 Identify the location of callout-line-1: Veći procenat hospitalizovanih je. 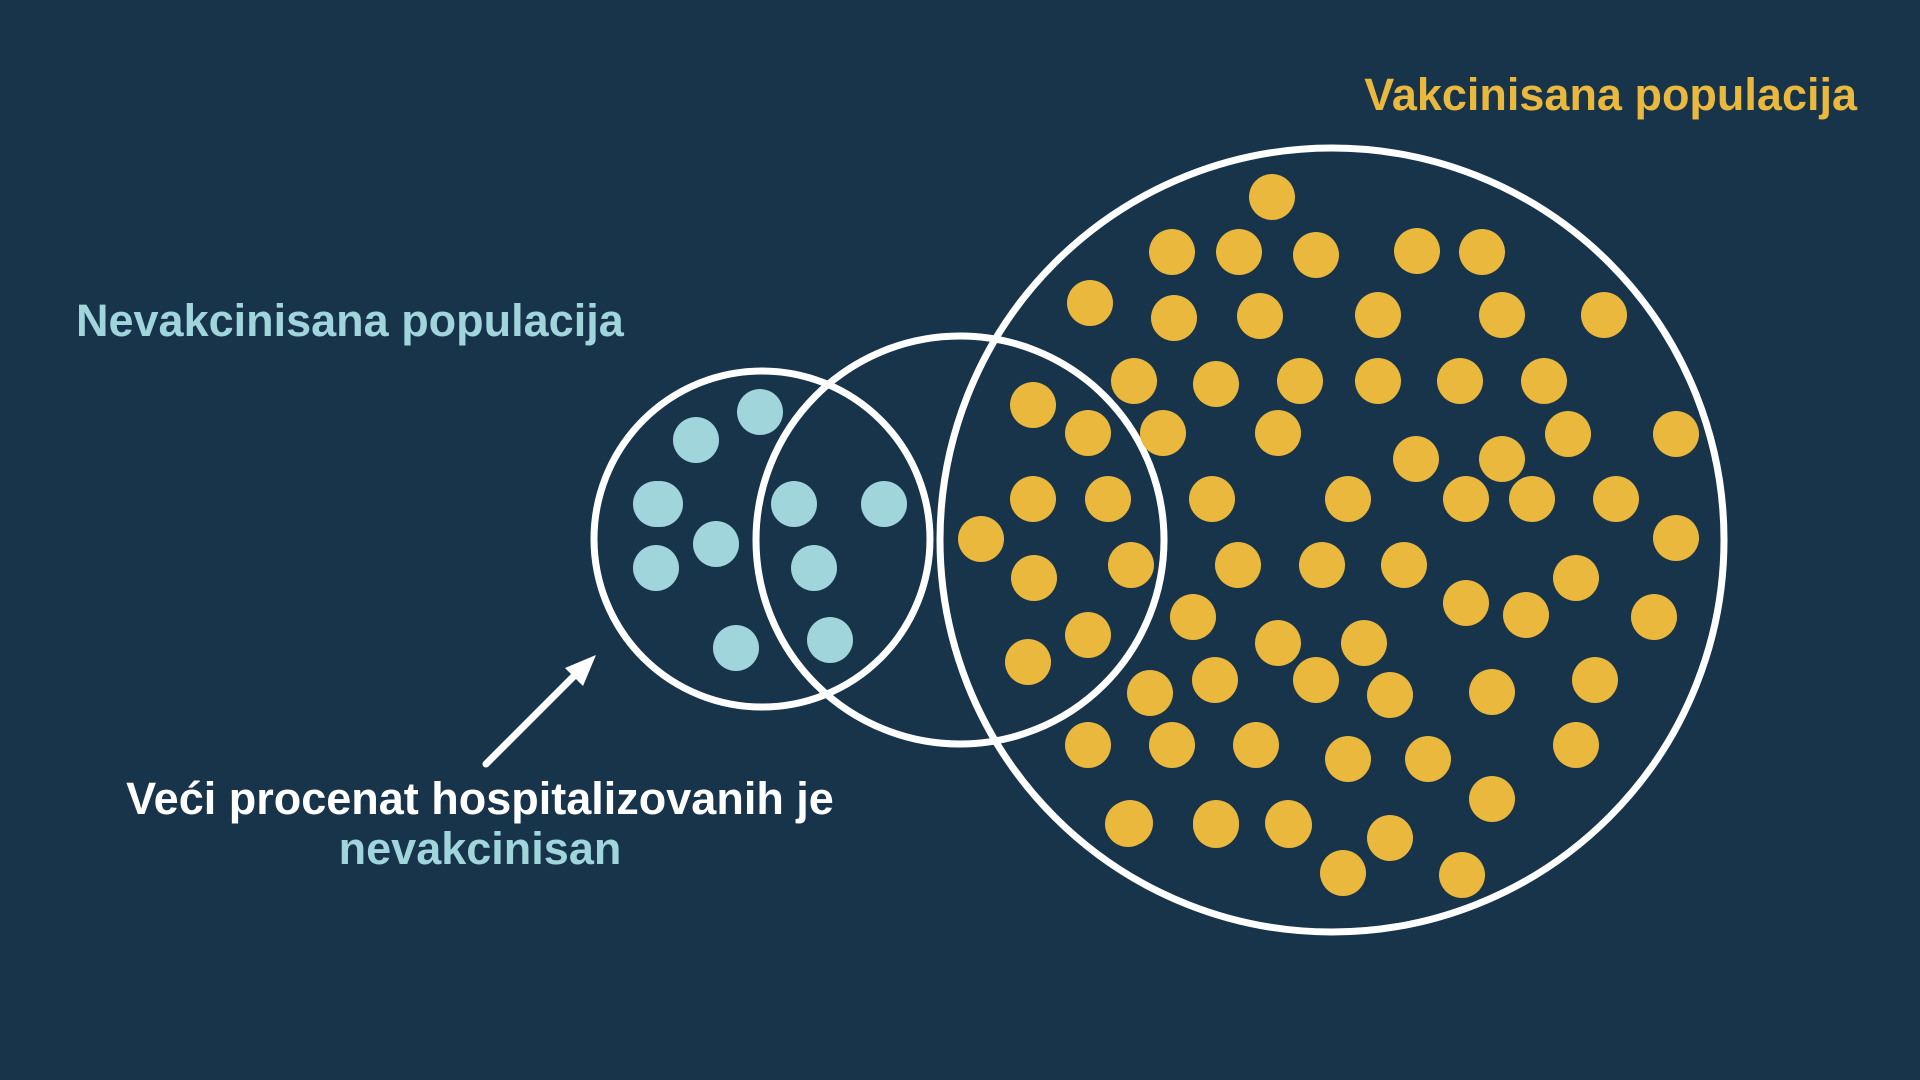
(480, 798).